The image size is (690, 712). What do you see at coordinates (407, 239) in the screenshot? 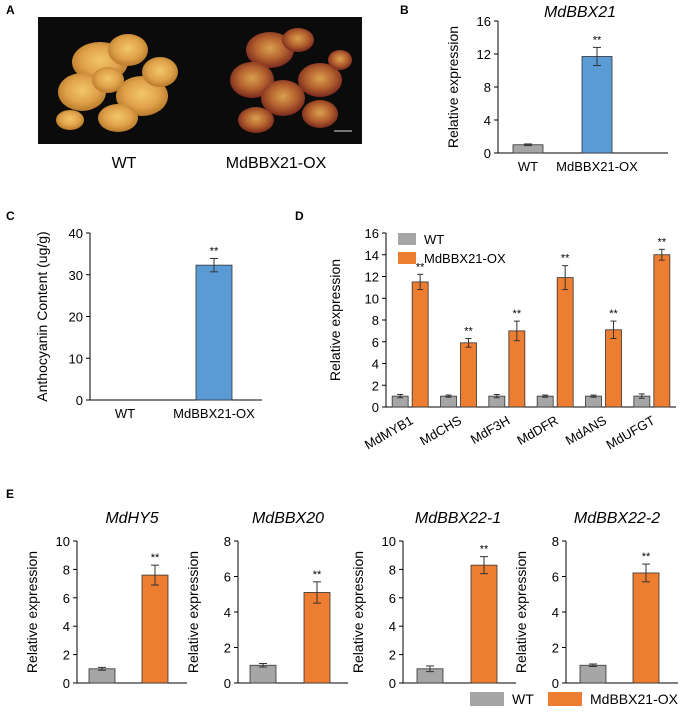
I see `legend-swatch-wt` at bounding box center [407, 239].